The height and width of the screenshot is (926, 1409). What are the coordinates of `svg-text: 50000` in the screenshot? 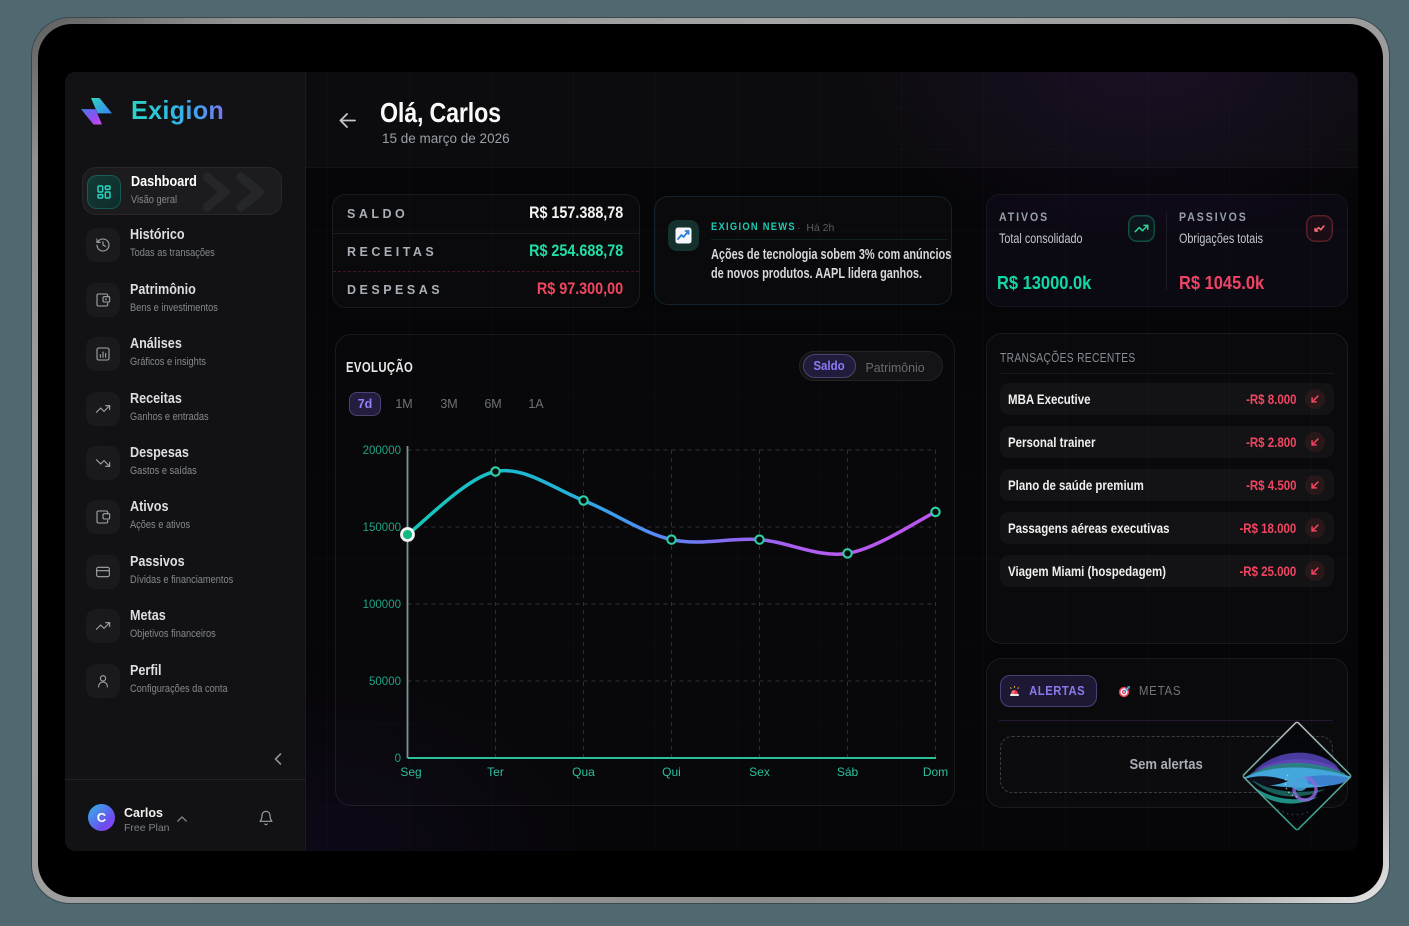 It's located at (385, 682).